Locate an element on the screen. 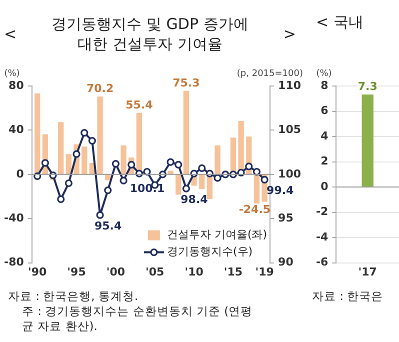 This screenshot has height=342, width=399. chart-title: < 경기동행지수 및 GDP 증가에 대한 건설투자 기여율 > is located at coordinates (150, 34).